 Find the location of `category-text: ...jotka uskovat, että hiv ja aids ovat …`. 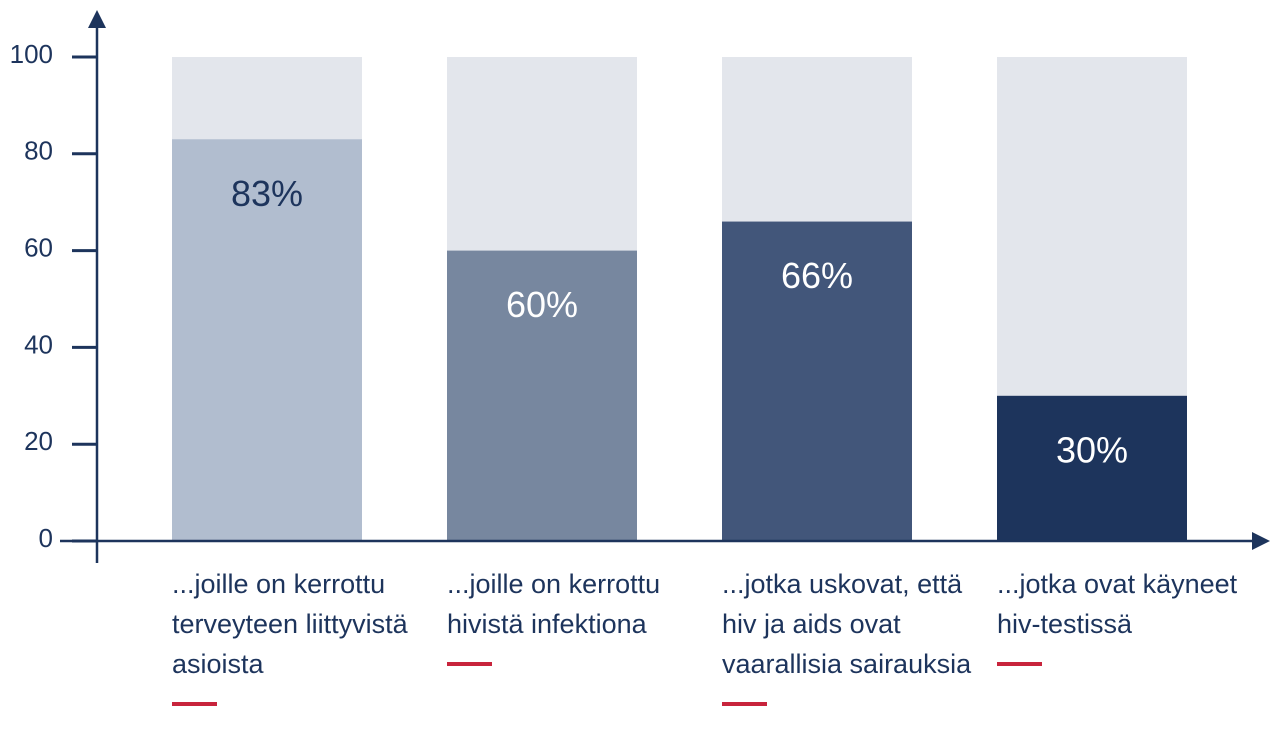

category-text: ...jotka uskovat, että hiv ja aids ovat … is located at coordinates (847, 624).